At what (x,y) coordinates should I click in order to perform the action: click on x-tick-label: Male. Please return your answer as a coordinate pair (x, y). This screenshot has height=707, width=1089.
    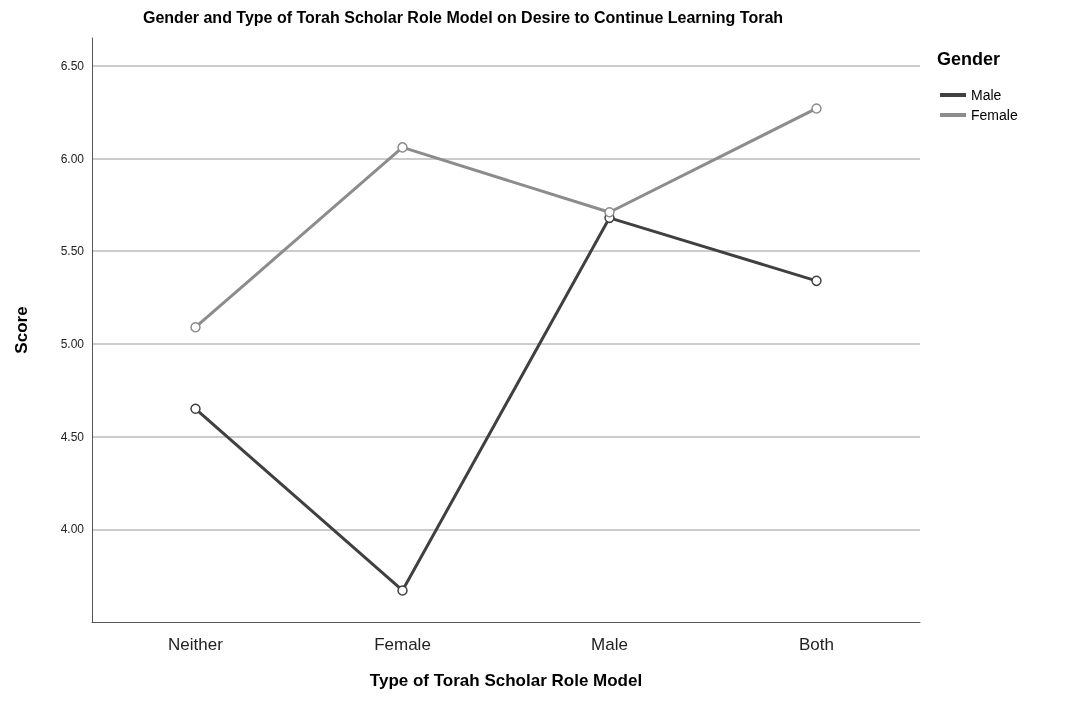
    Looking at the image, I should click on (609, 644).